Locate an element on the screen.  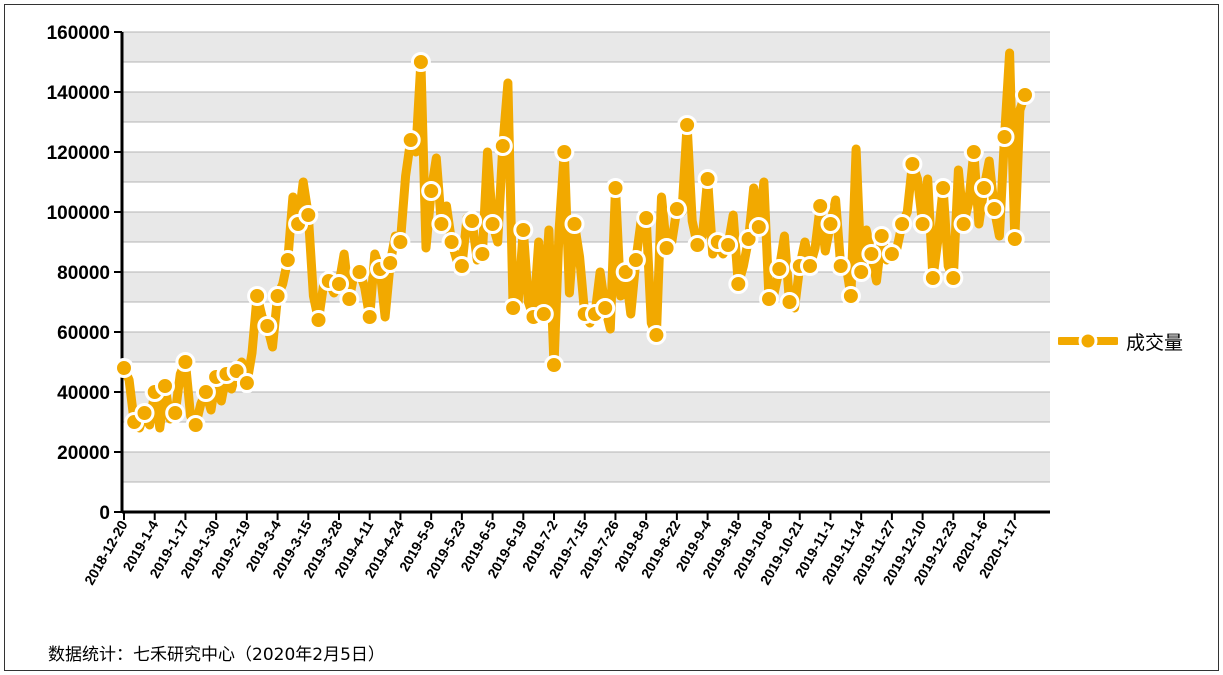
y-tick-label: 100000 is located at coordinates (78, 213).